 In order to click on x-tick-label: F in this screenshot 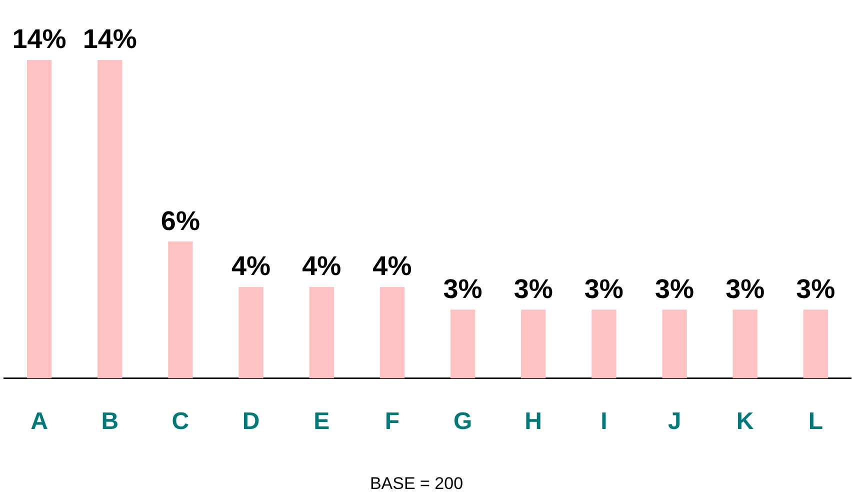, I will do `click(392, 422)`.